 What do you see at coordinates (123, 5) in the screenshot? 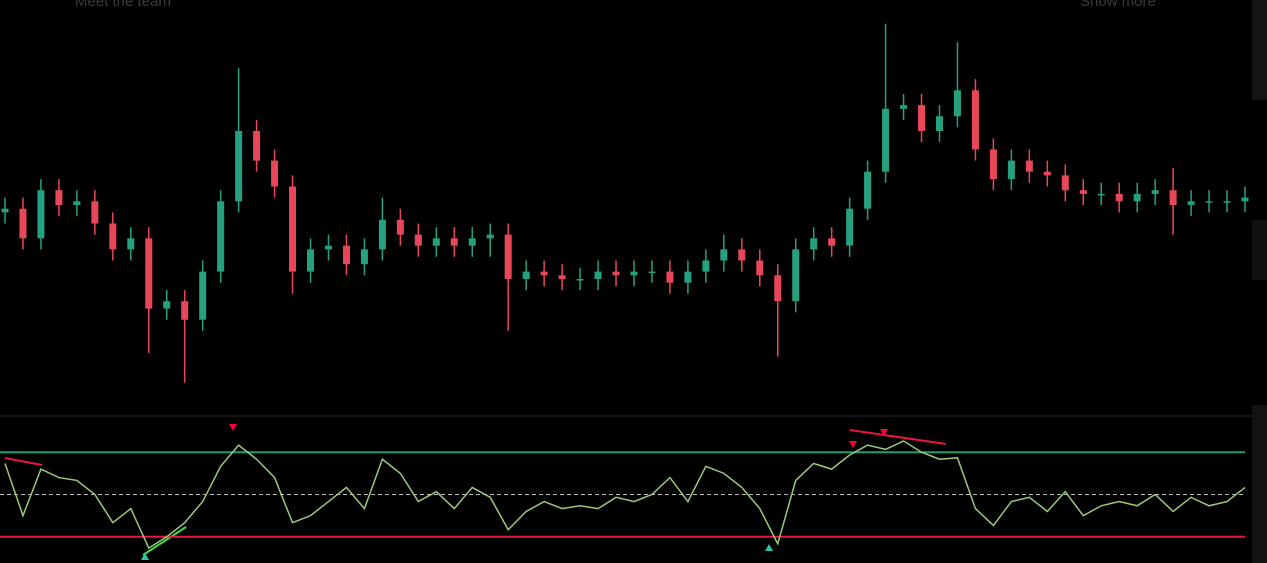
I see `page-link: Meet the team` at bounding box center [123, 5].